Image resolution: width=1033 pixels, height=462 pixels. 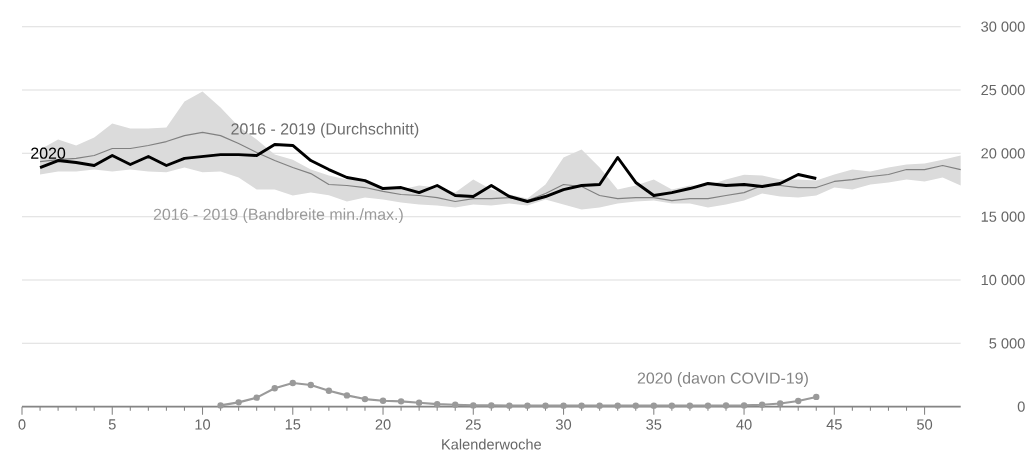 I want to click on x-tick-label: 10, so click(x=203, y=424).